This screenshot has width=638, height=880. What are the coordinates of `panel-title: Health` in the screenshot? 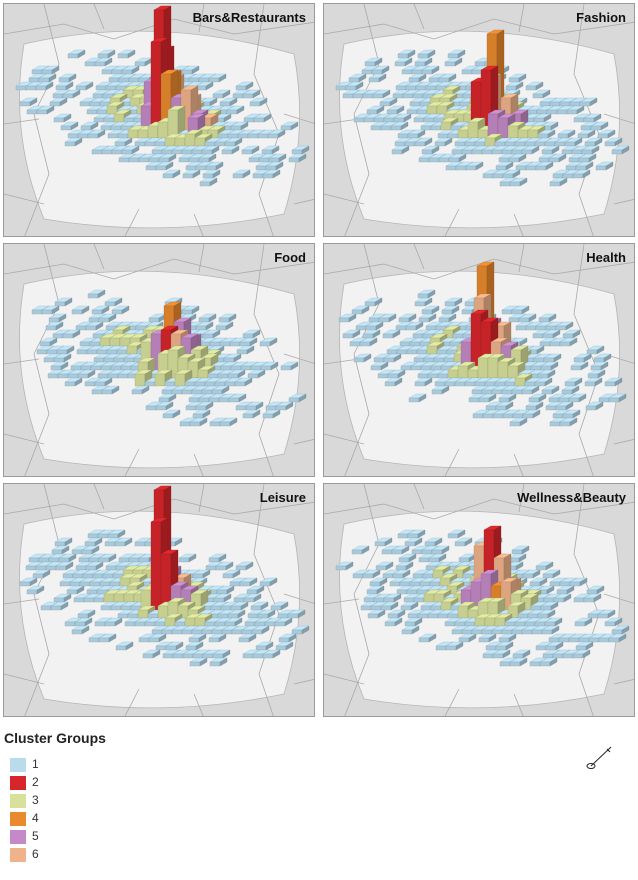 It's located at (606, 257).